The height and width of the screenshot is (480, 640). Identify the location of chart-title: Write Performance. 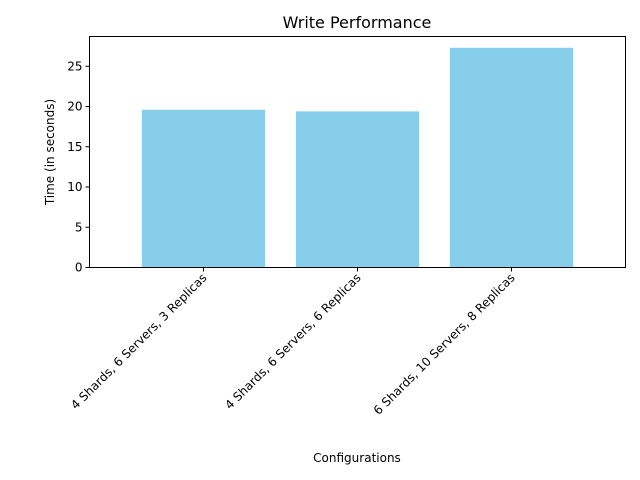
(357, 22).